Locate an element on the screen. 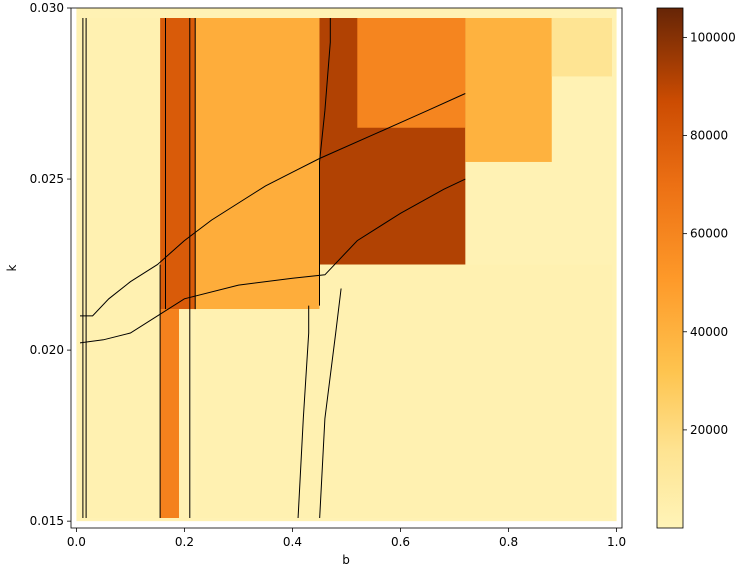  x-axis-label: b is located at coordinates (346, 560).